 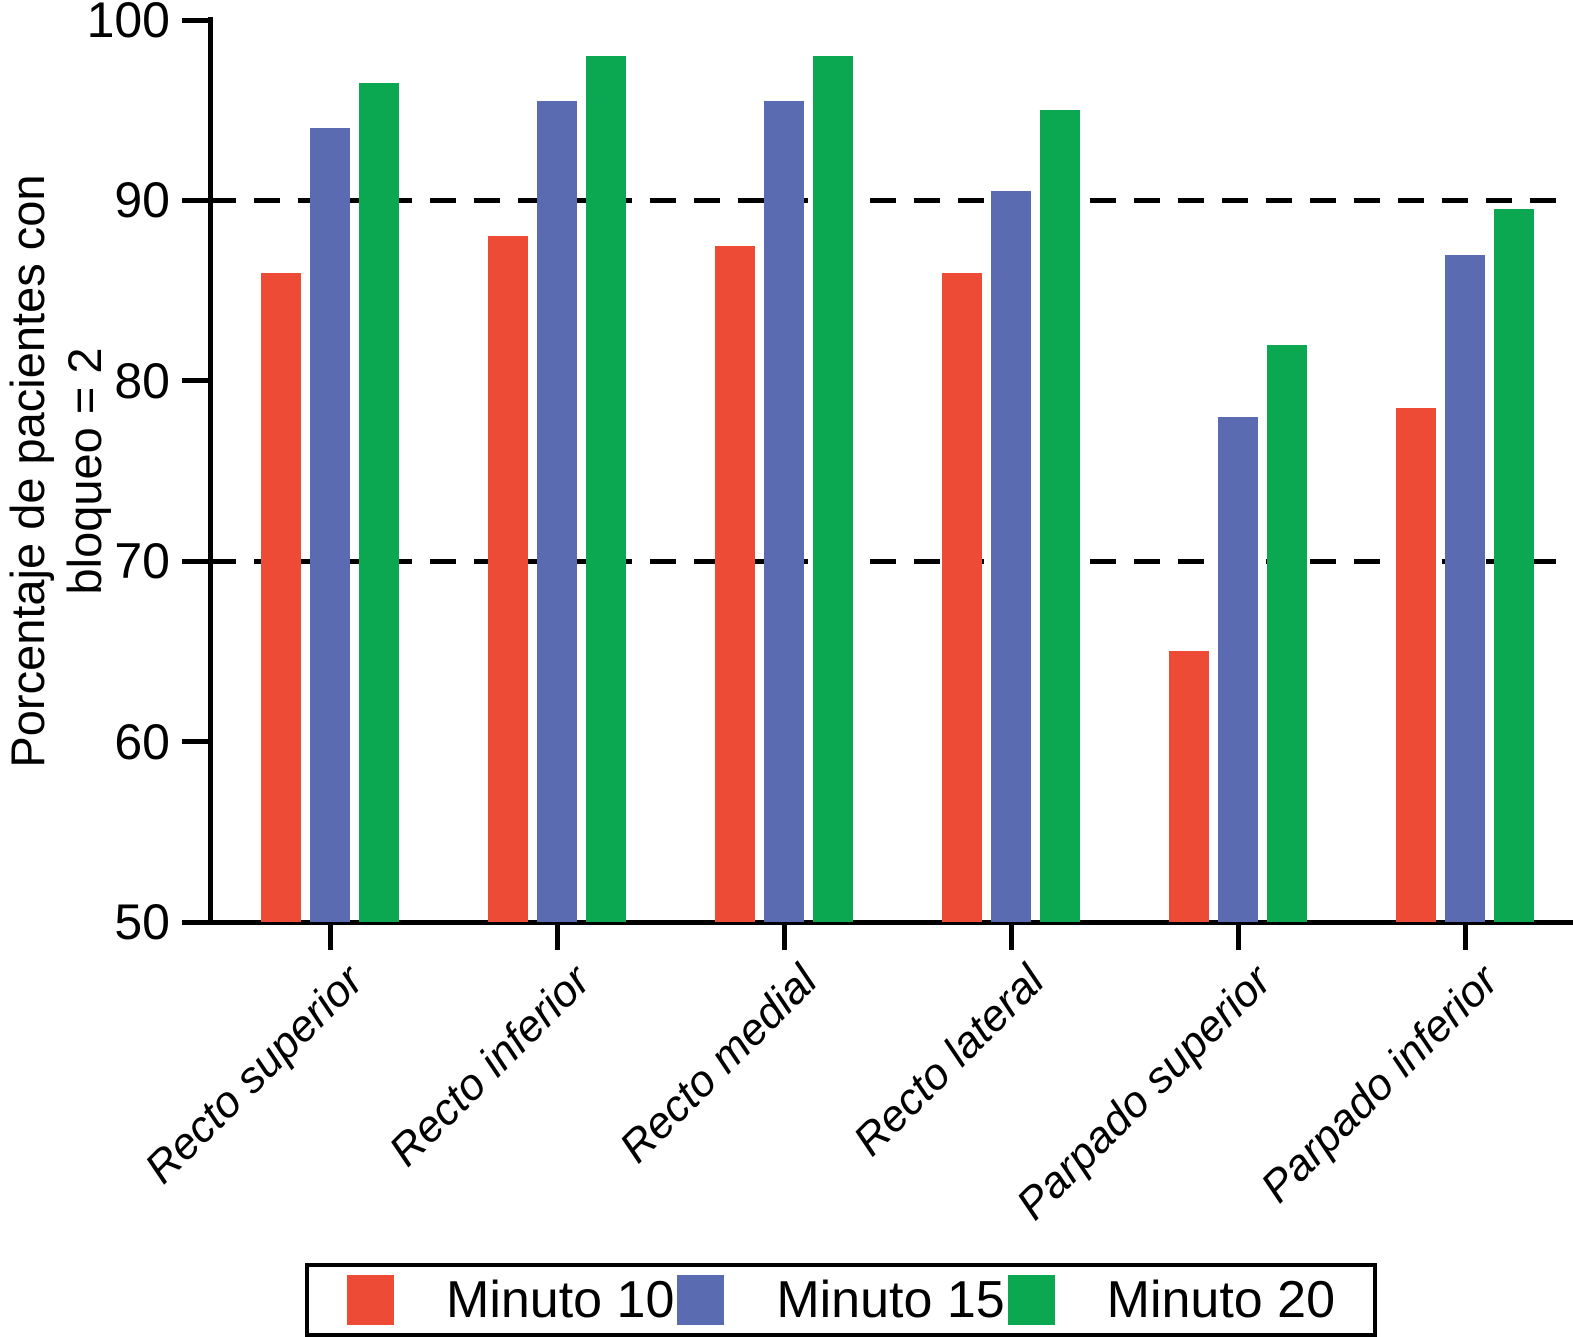 What do you see at coordinates (508, 579) in the screenshot?
I see `bar-minuto-10-recto-inferior` at bounding box center [508, 579].